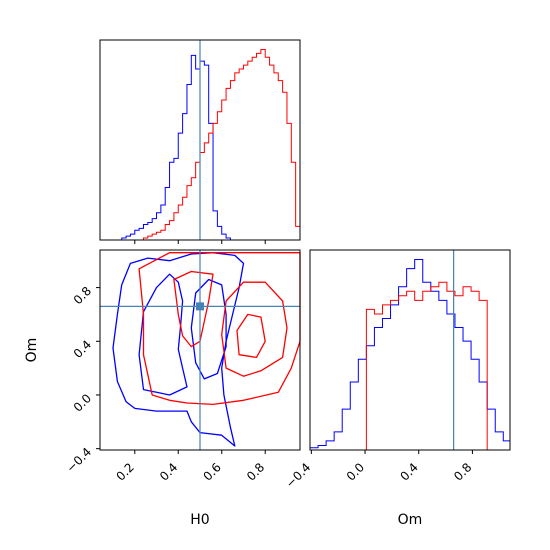 Image resolution: width=550 pixels, height=550 pixels. Describe the element at coordinates (32, 350) in the screenshot. I see `y-axis-label-om: Om` at that location.